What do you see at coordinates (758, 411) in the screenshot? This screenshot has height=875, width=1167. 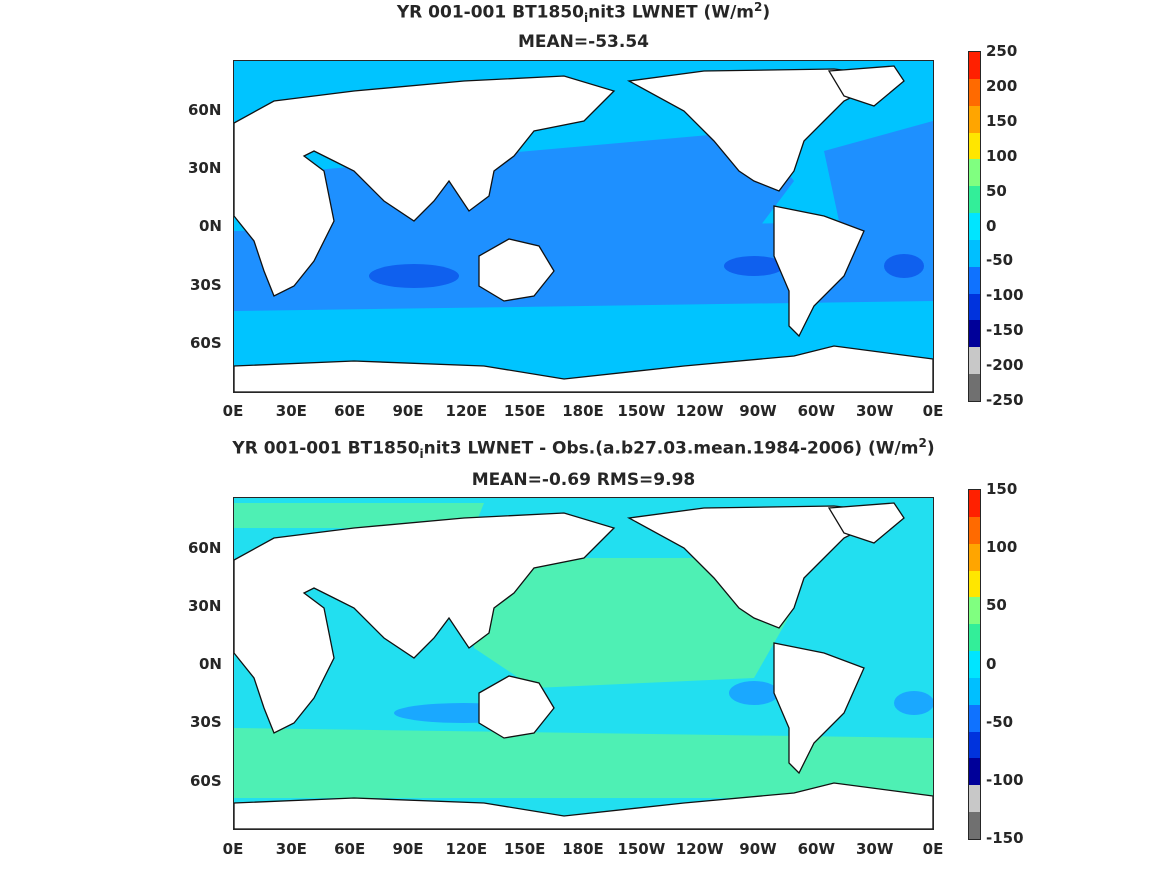 I see `lon-tick-label: 90W` at bounding box center [758, 411].